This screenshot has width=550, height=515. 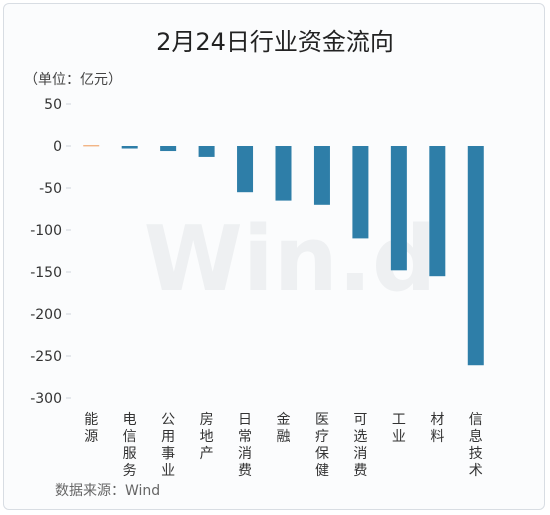 I want to click on y-tick-label: -200, so click(x=46, y=315).